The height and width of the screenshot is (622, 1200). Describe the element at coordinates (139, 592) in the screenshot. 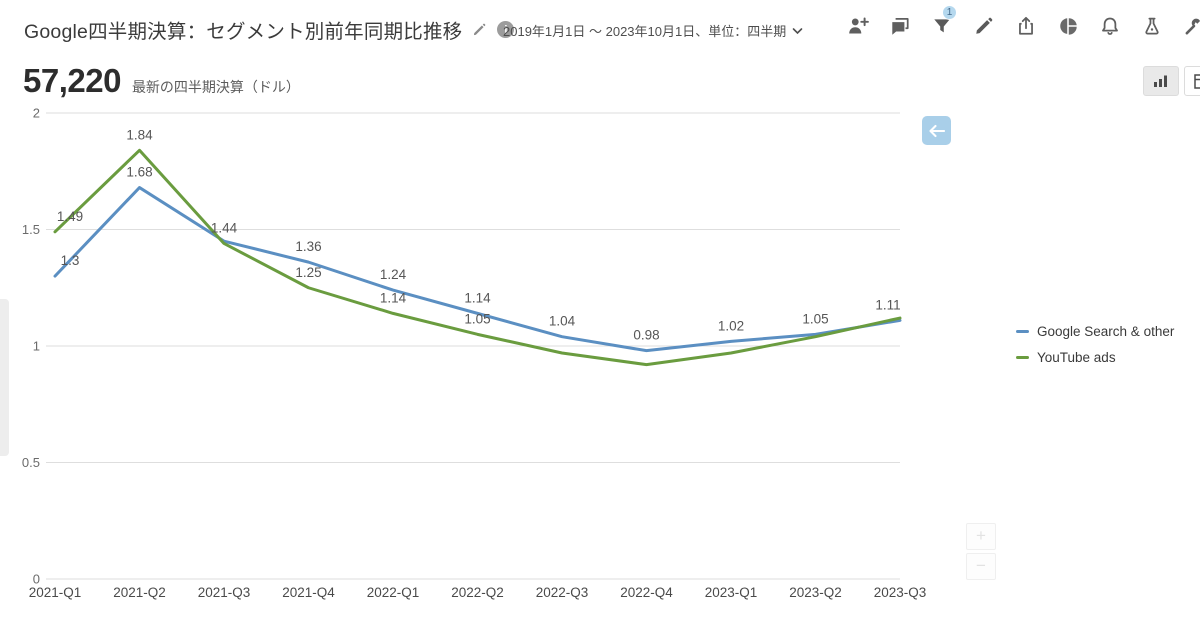

I see `svg-text: 2021-Q2` at that location.